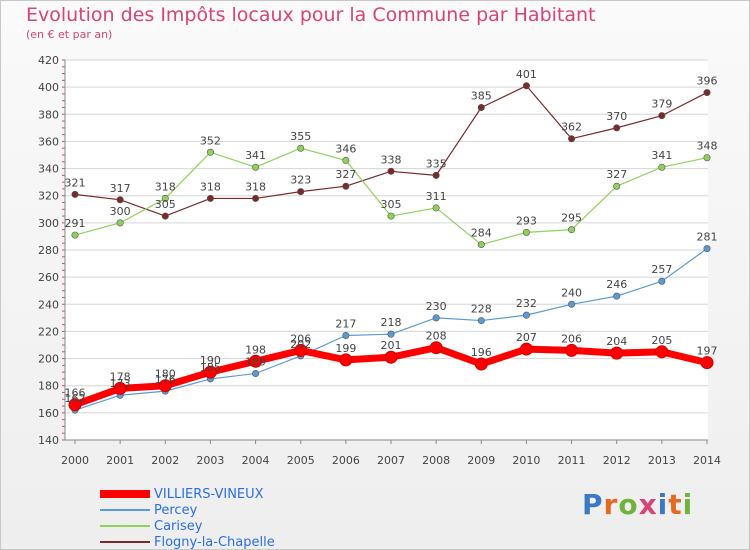  Describe the element at coordinates (661, 104) in the screenshot. I see `data-label-flogny-la-chapelle: 379` at that location.